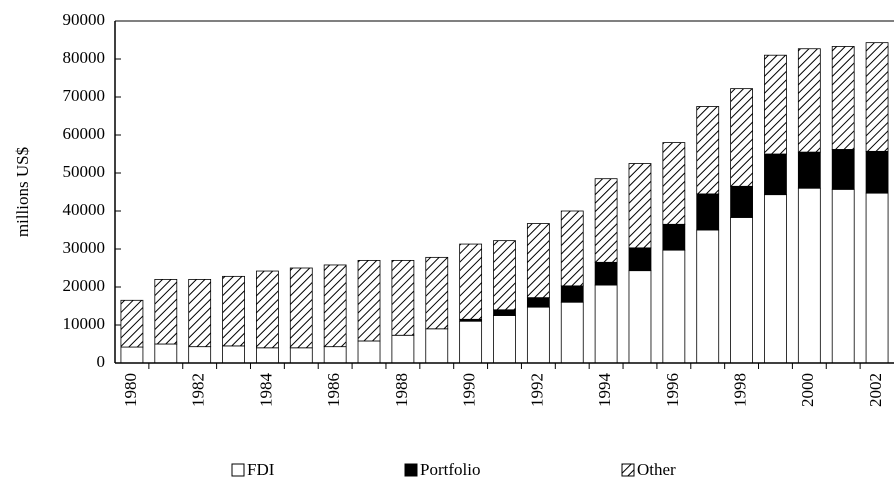 The width and height of the screenshot is (894, 483). What do you see at coordinates (84, 95) in the screenshot?
I see `y-tick-label: 70000` at bounding box center [84, 95].